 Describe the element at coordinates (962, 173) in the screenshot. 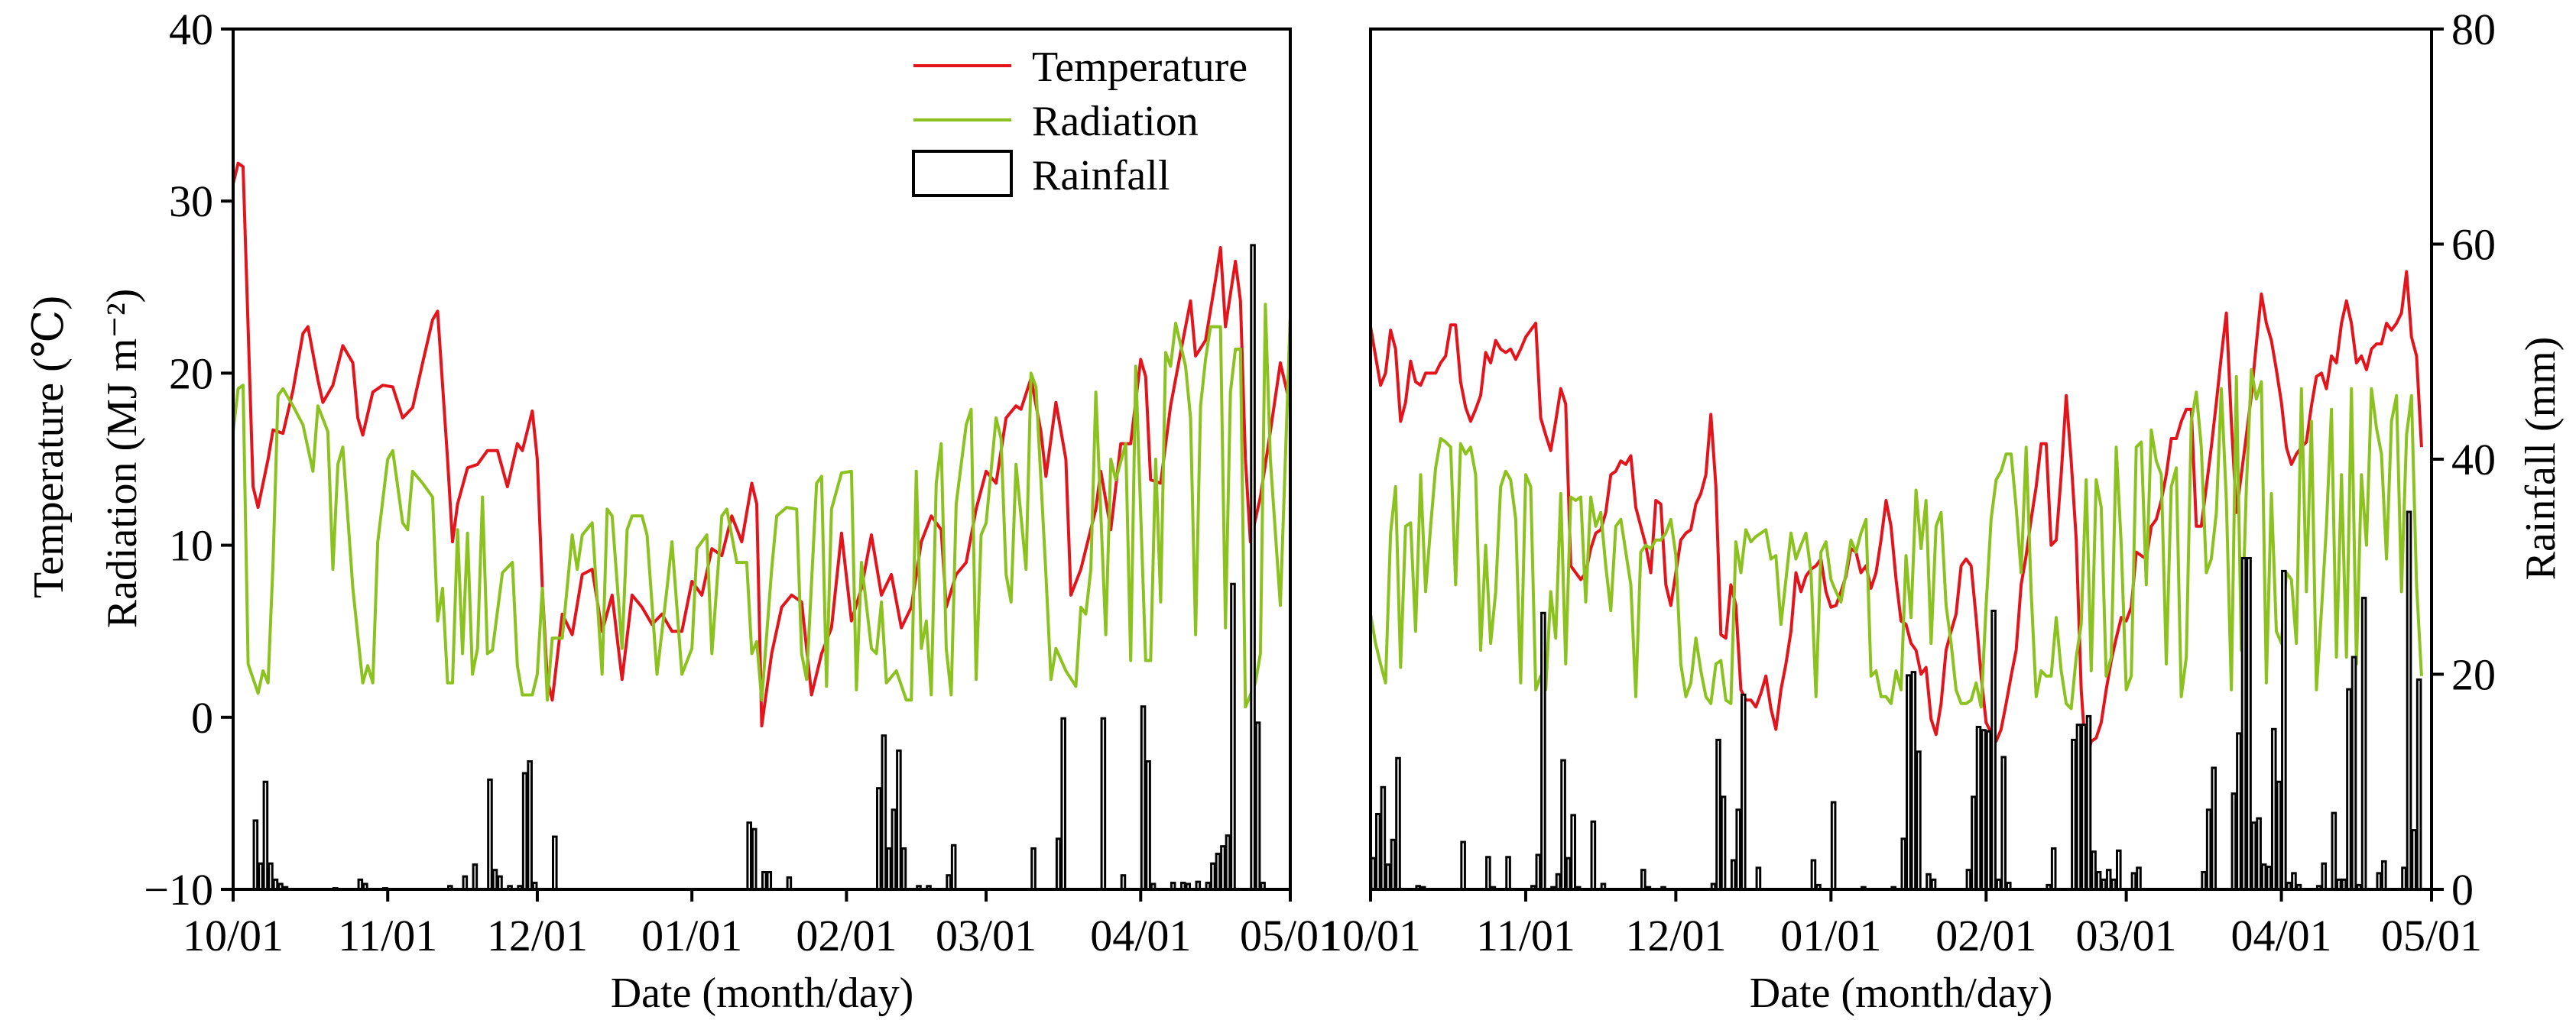

I see `legend-rainfall-swatch` at that location.